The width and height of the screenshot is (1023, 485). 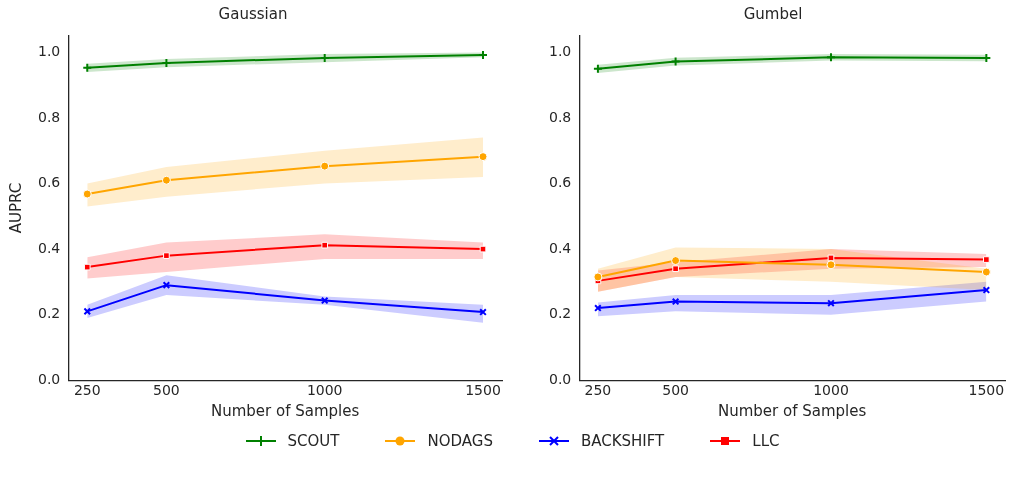 What do you see at coordinates (253, 13) in the screenshot?
I see `chart-title: Gaussian` at bounding box center [253, 13].